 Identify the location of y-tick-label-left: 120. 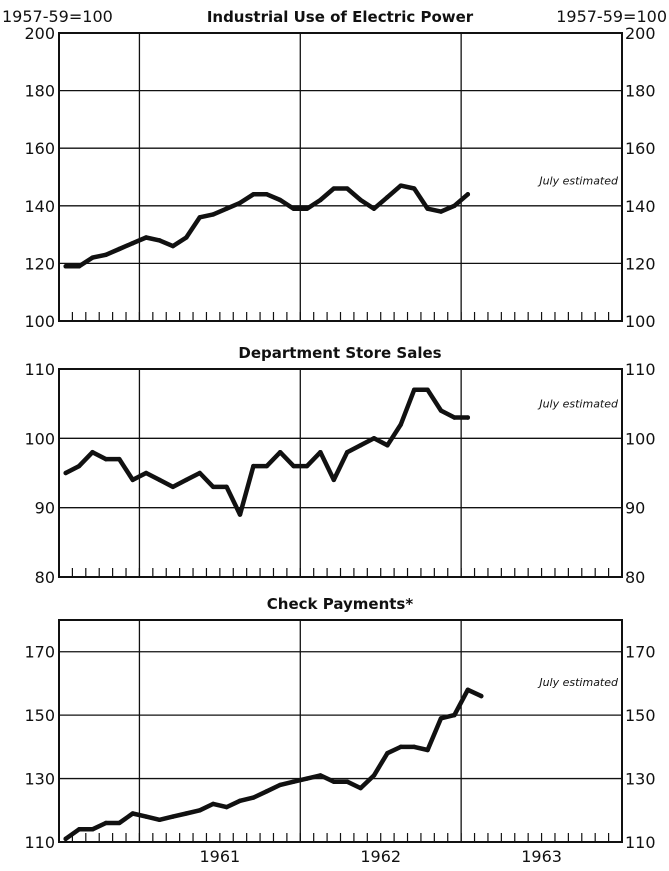
(39, 263).